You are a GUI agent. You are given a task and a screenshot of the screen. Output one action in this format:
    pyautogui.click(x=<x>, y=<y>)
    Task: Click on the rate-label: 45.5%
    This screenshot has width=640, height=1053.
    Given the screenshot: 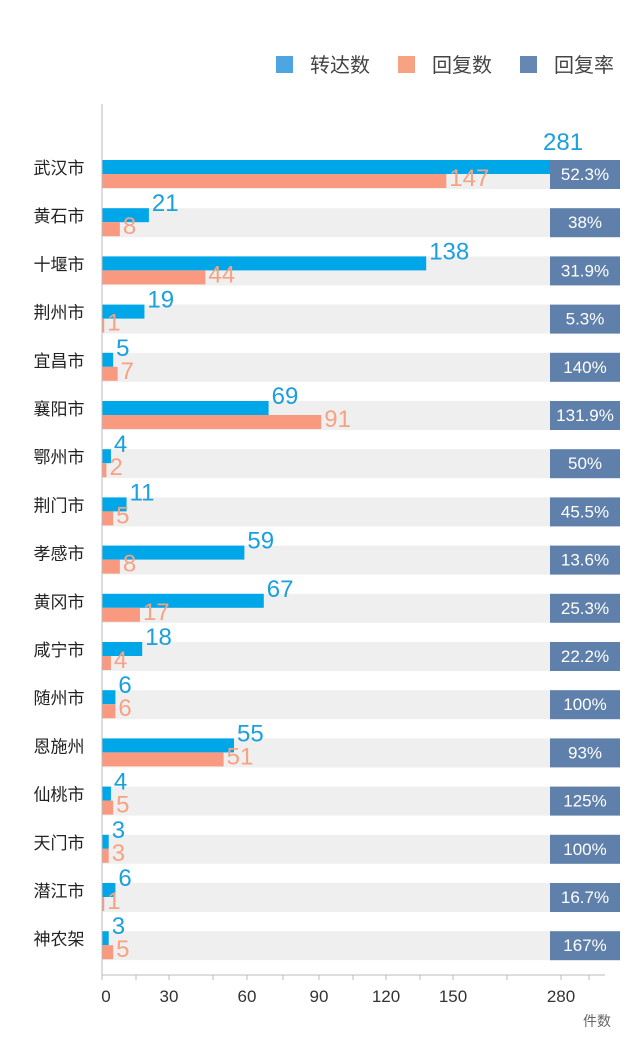 What is the action you would take?
    pyautogui.click(x=585, y=511)
    